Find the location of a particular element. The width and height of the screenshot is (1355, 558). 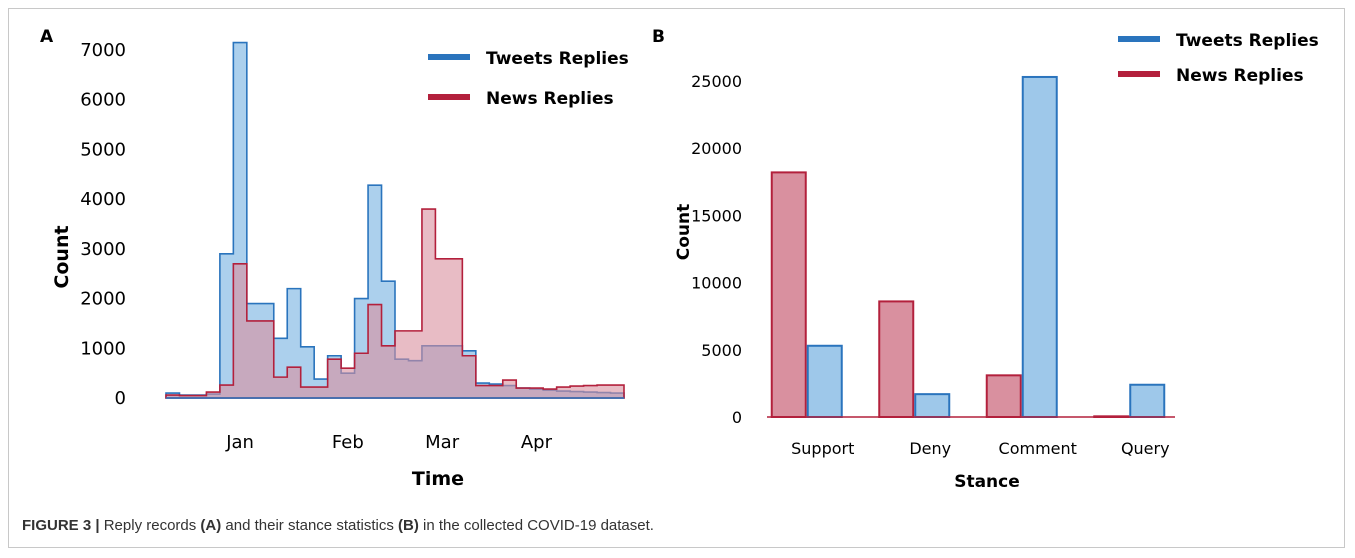

panel-a-series-news is located at coordinates (395, 303).